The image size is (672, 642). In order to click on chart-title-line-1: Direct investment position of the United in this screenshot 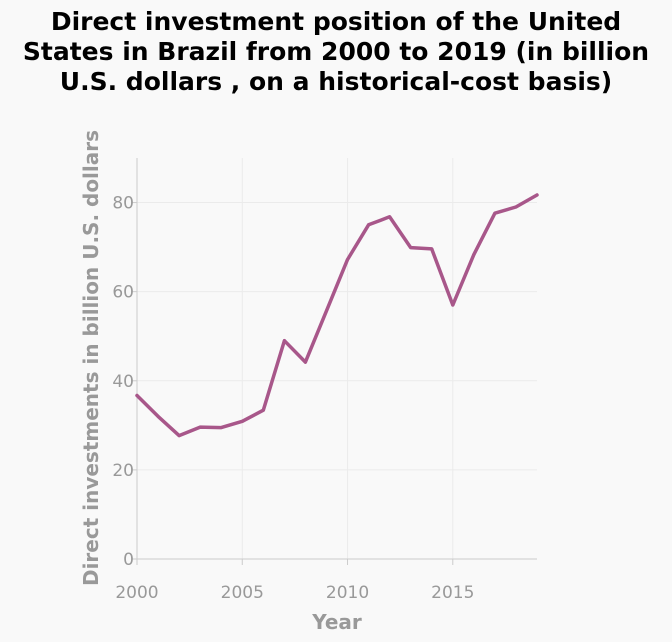, I will do `click(336, 21)`.